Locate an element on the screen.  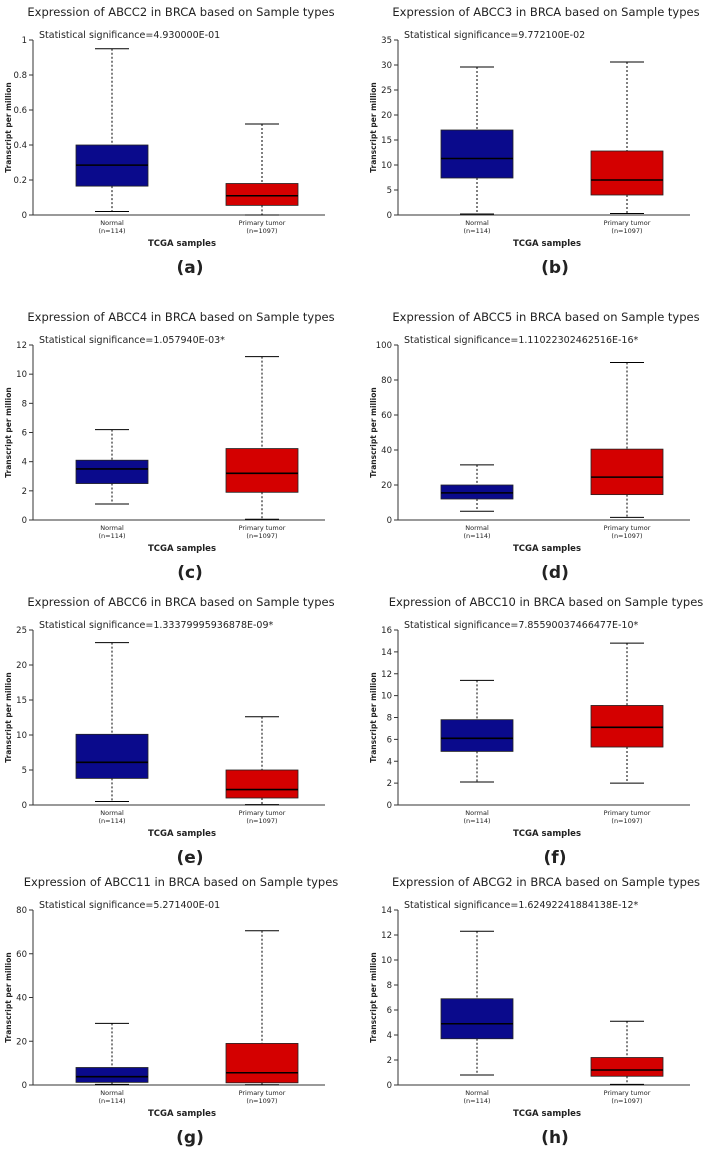
y-tick-label: 35 is located at coordinates (386, 41).